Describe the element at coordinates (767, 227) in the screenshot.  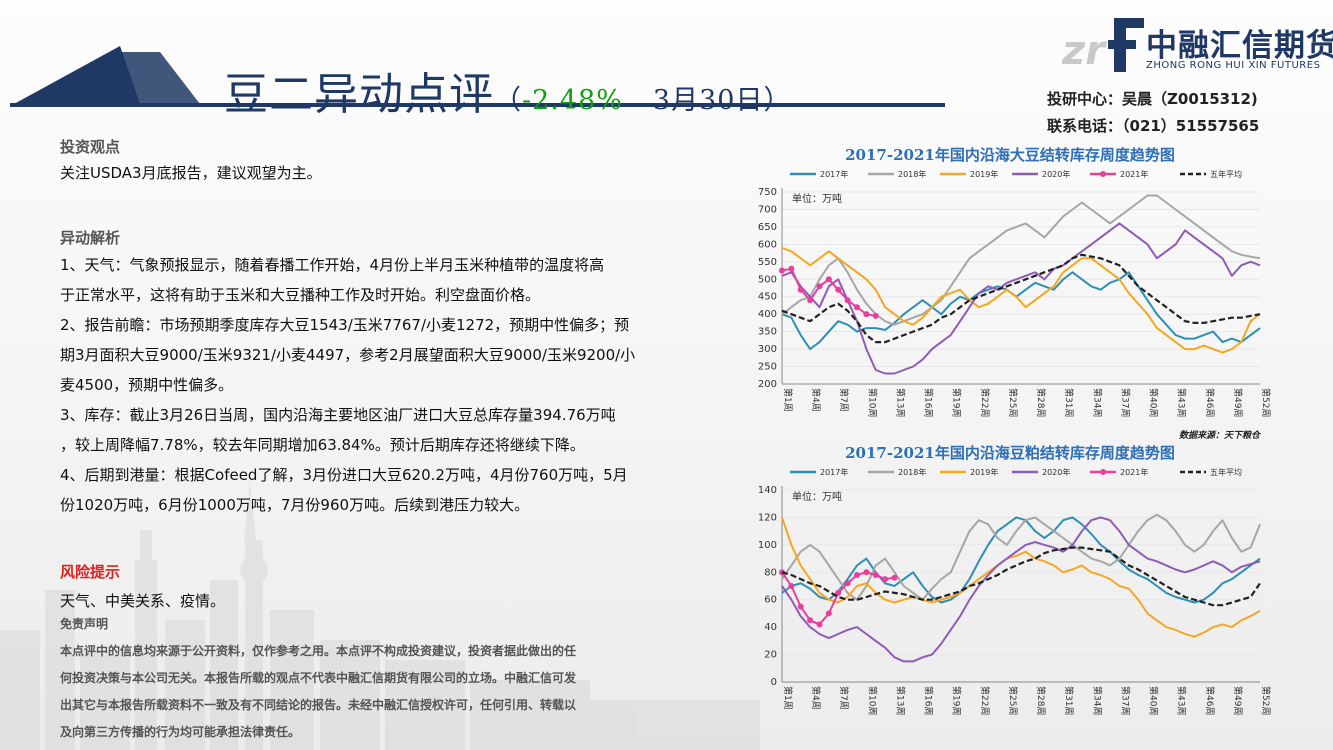
I see `y-tick-label: 650` at that location.